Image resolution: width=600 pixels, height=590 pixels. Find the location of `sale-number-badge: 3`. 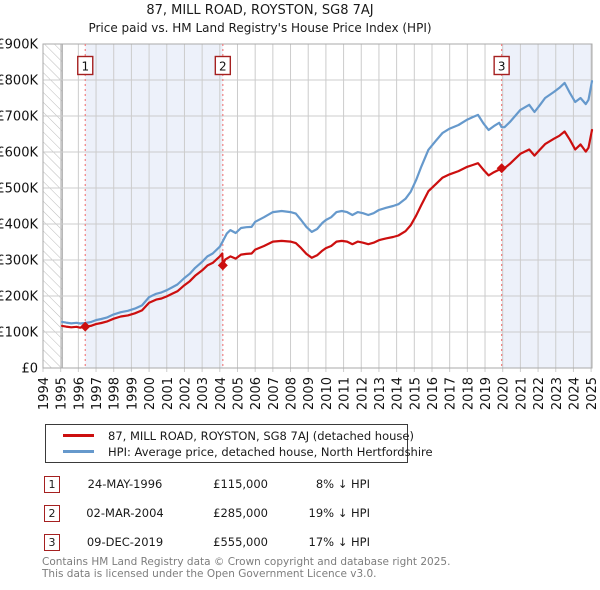

sale-number-badge: 3 is located at coordinates (52, 542).